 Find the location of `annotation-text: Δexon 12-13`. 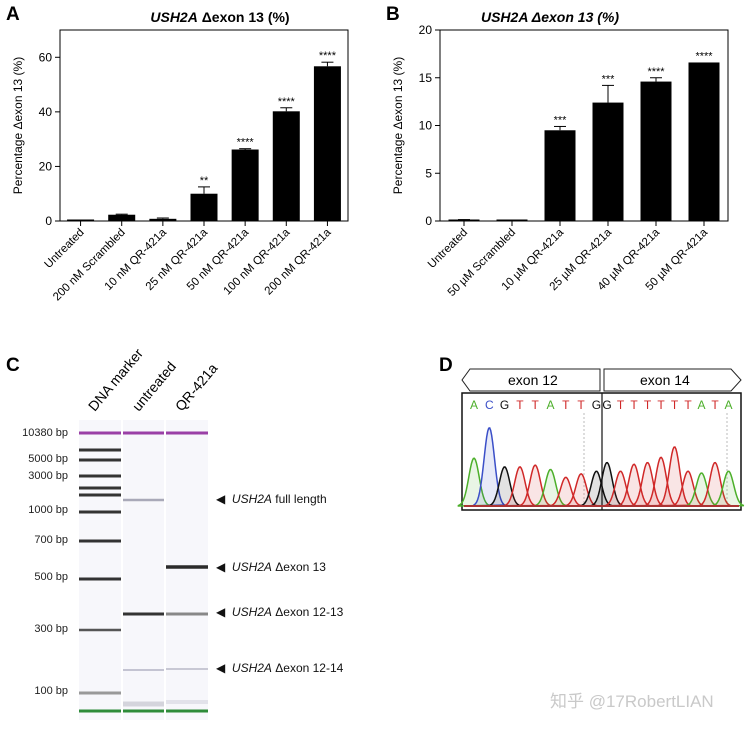

annotation-text: Δexon 12-13 is located at coordinates (307, 612).